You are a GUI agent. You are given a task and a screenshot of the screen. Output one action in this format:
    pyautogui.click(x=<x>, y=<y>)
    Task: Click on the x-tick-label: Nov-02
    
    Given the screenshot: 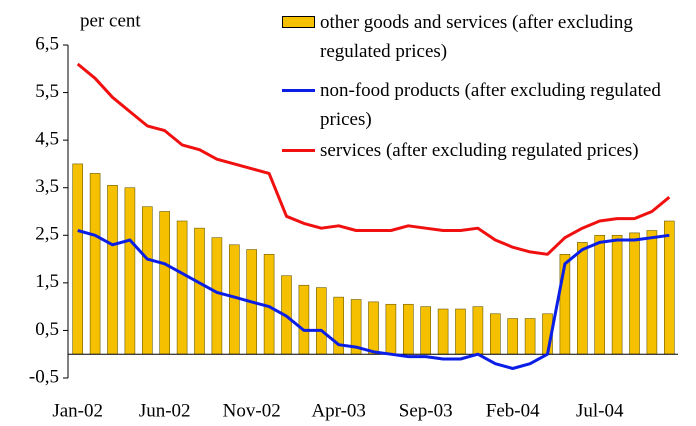 What is the action you would take?
    pyautogui.click(x=252, y=410)
    